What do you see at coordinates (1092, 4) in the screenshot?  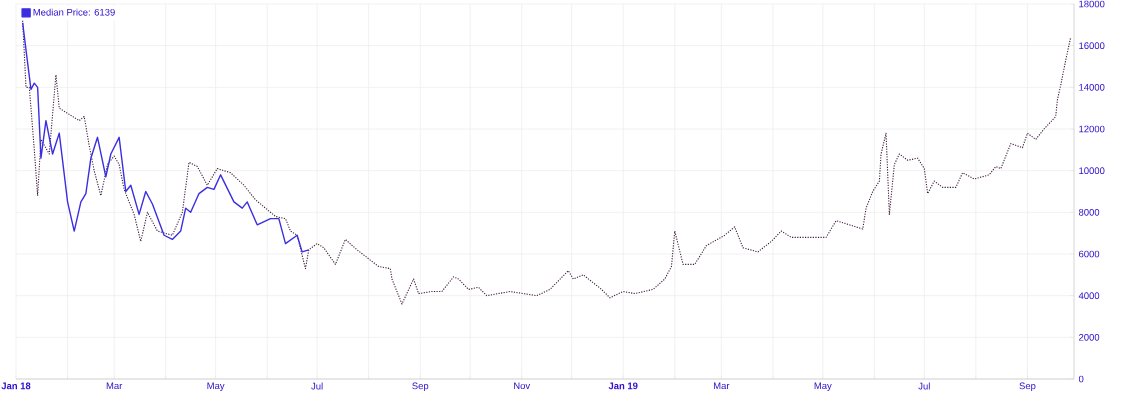 I see `y-tick-label: 18000` at bounding box center [1092, 4].